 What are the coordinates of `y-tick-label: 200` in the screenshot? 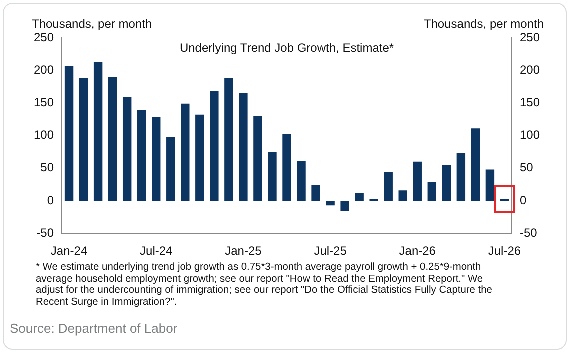 It's located at (44, 69).